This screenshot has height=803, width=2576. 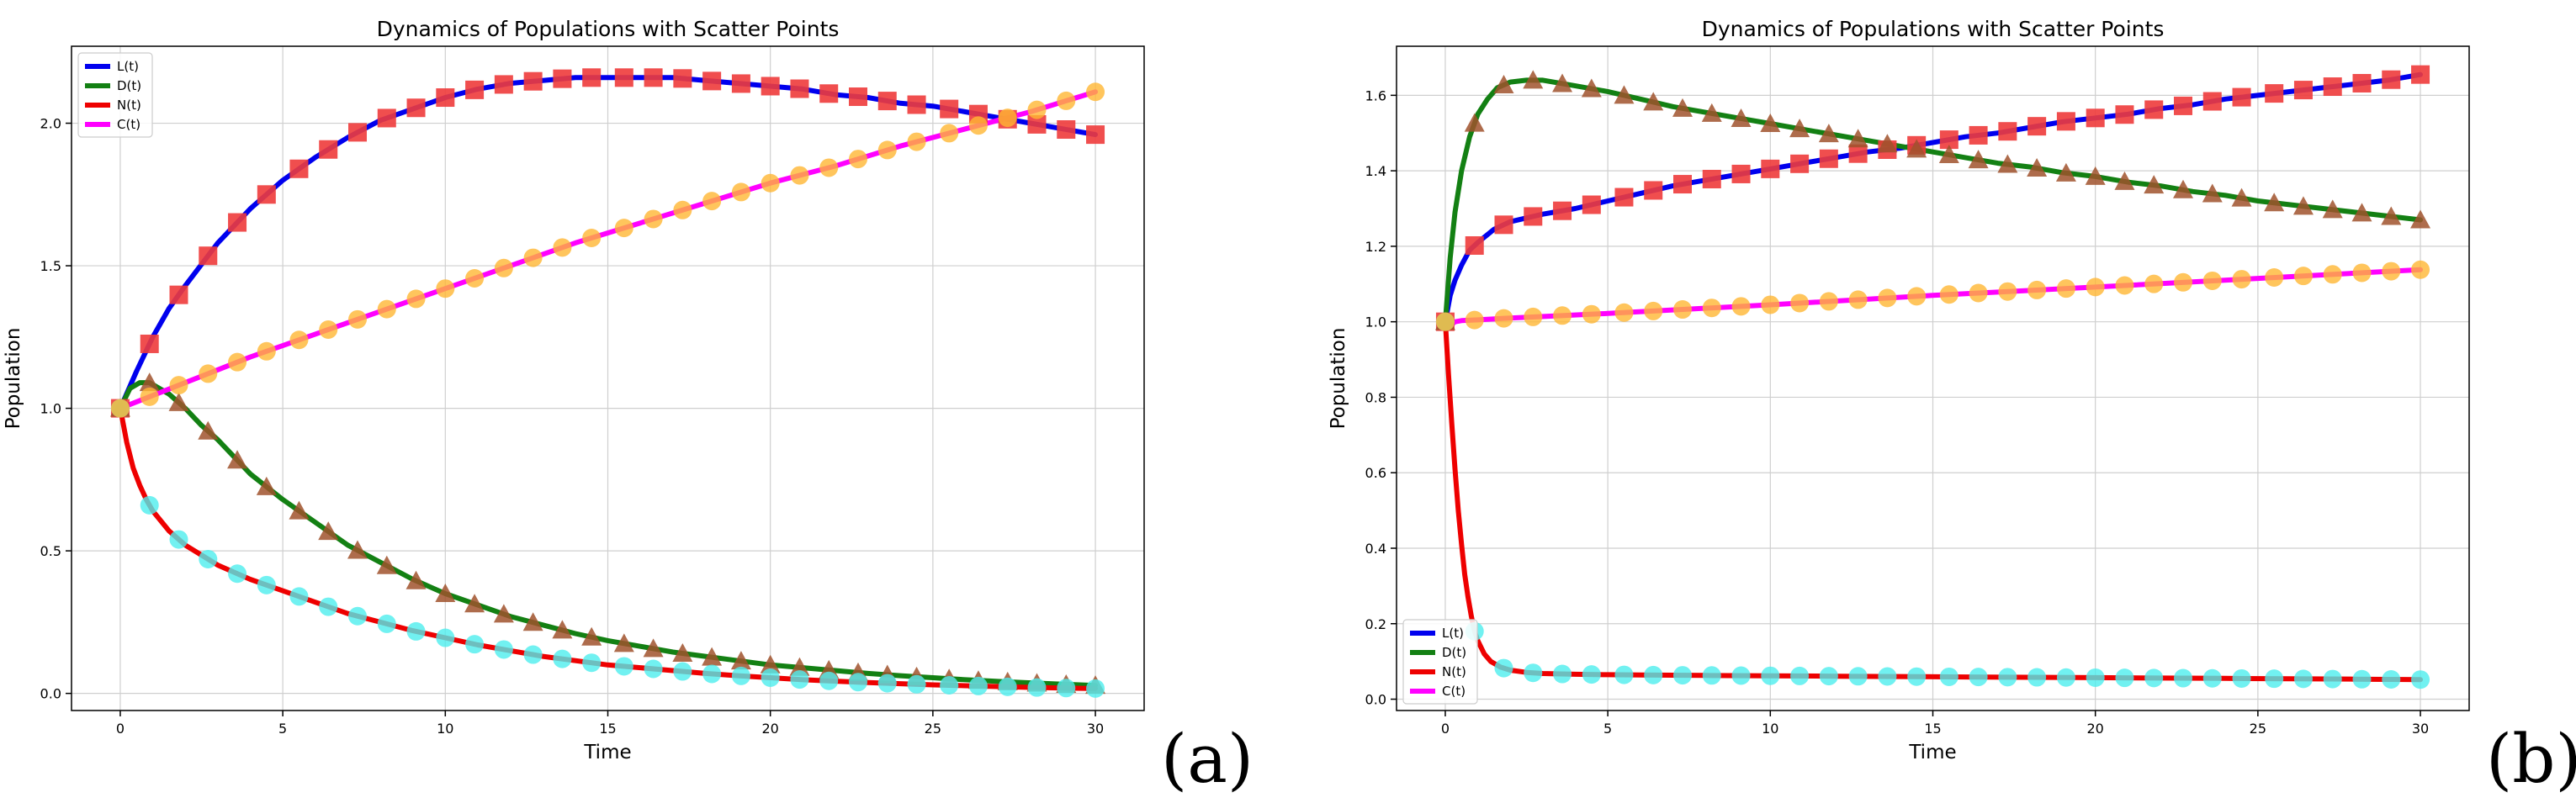 What do you see at coordinates (50, 551) in the screenshot?
I see `y-tick-label: 0.5` at bounding box center [50, 551].